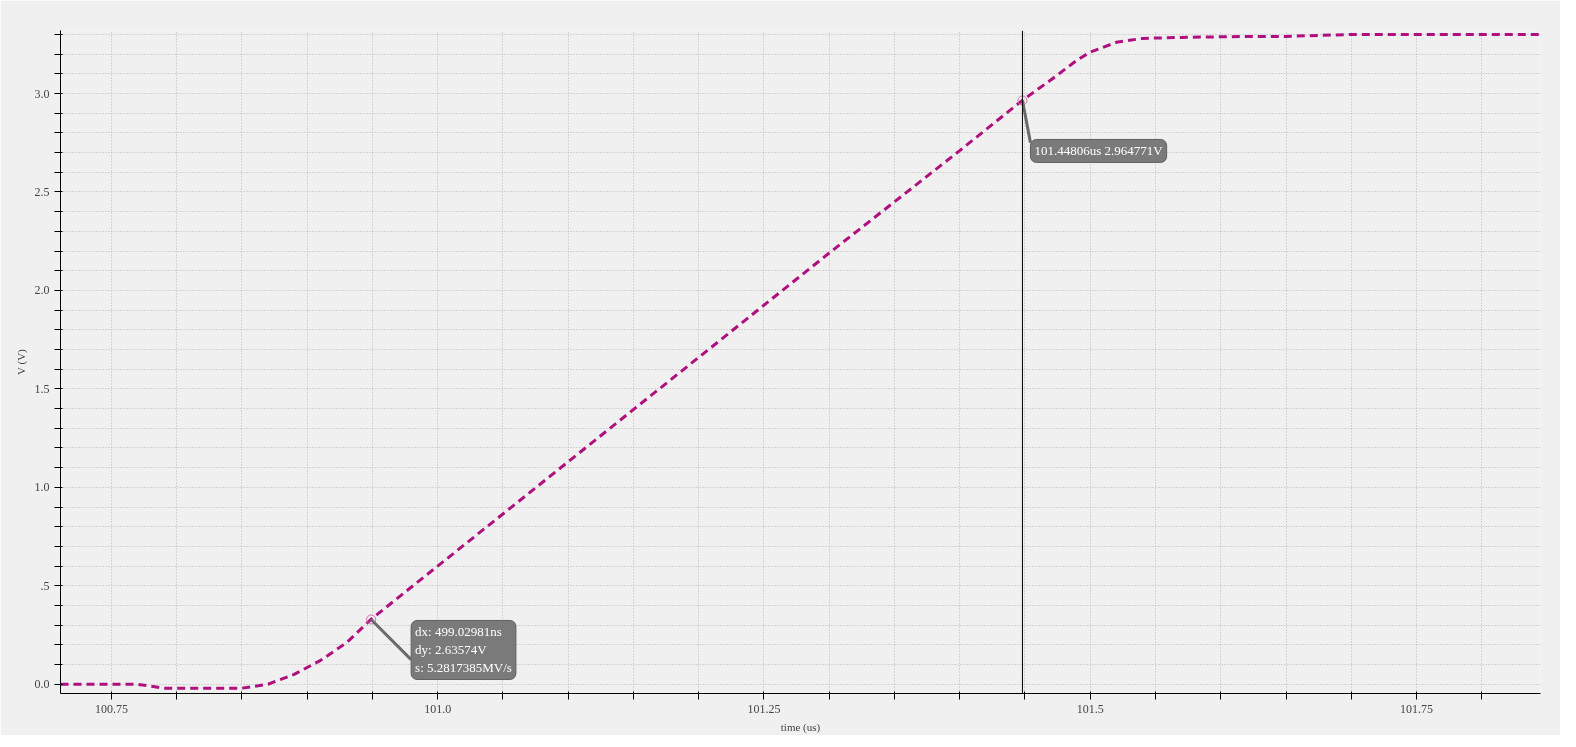  I want to click on y-tick-label: 2.5, so click(42, 191).